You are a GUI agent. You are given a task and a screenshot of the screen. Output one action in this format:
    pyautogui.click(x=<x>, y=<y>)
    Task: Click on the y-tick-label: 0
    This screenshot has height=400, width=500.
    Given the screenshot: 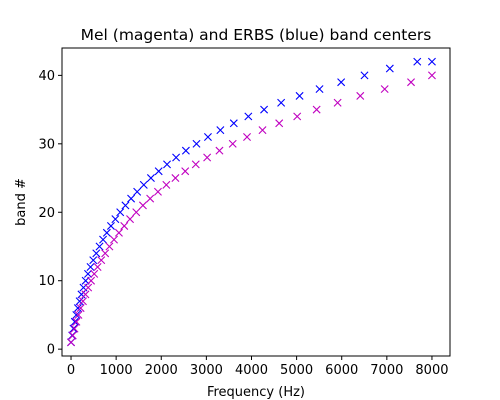 What is the action you would take?
    pyautogui.click(x=51, y=350)
    